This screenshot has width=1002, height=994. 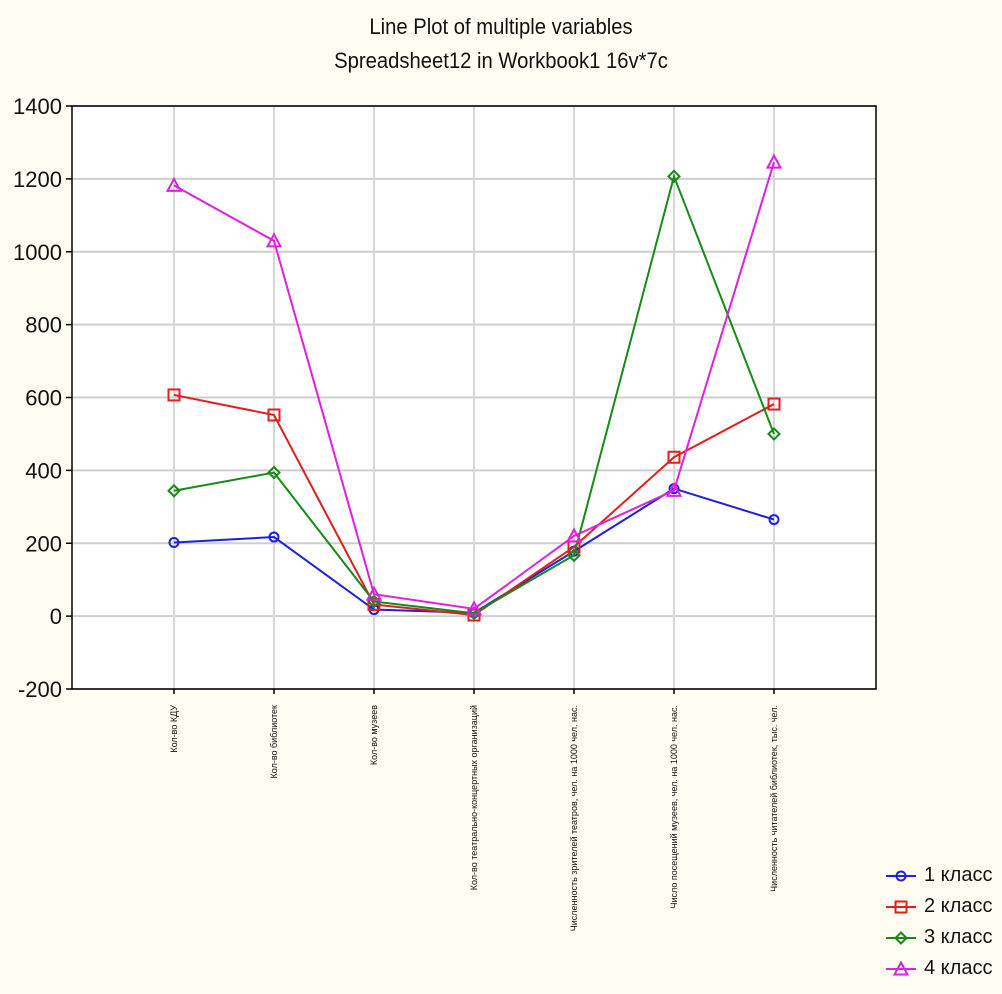 What do you see at coordinates (958, 968) in the screenshot?
I see `legend-label: 4 класс` at bounding box center [958, 968].